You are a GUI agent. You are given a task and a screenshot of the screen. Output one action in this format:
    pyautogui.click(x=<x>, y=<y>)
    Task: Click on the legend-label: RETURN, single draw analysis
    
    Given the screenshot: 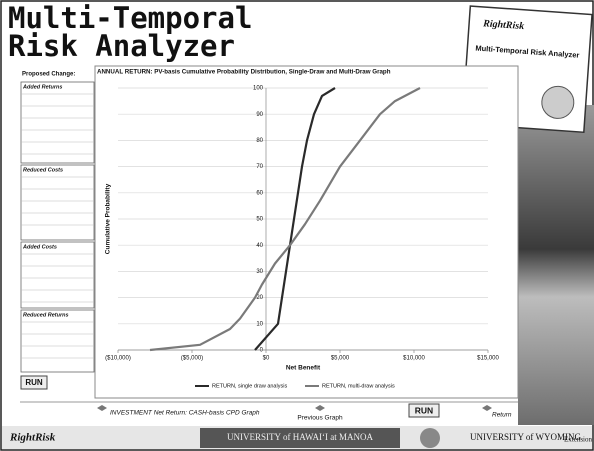 What is the action you would take?
    pyautogui.click(x=249, y=386)
    